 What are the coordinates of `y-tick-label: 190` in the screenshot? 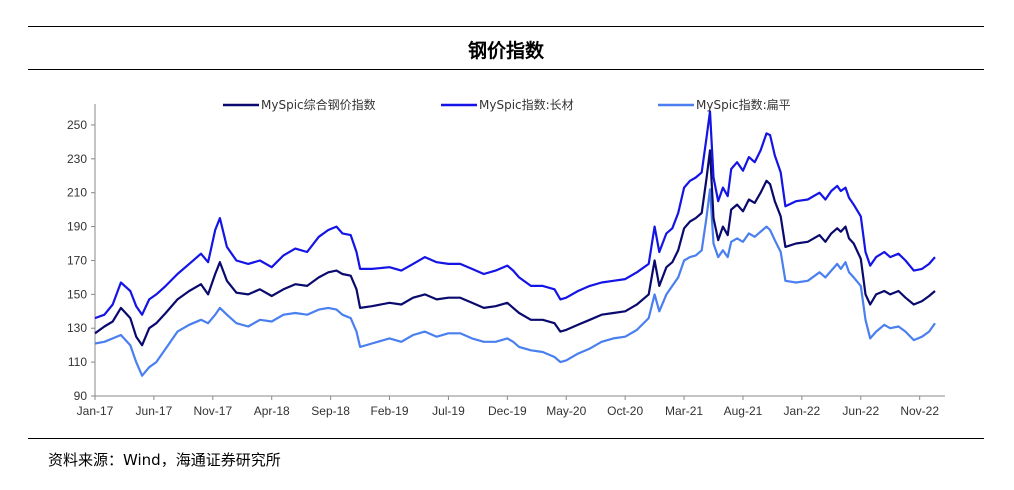 It's located at (77, 227).